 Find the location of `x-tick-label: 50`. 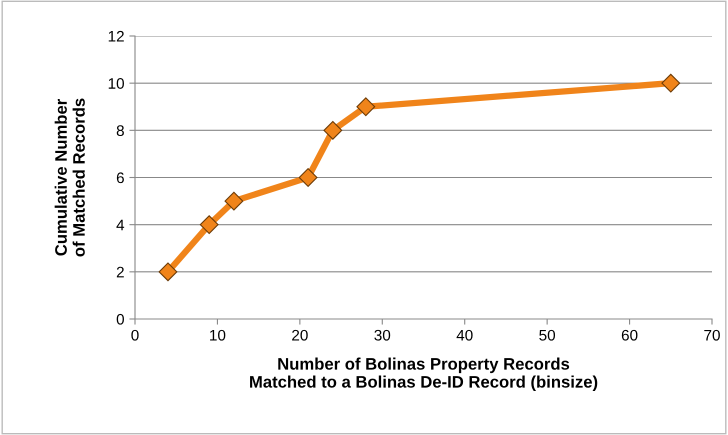

x-tick-label: 50 is located at coordinates (547, 335).